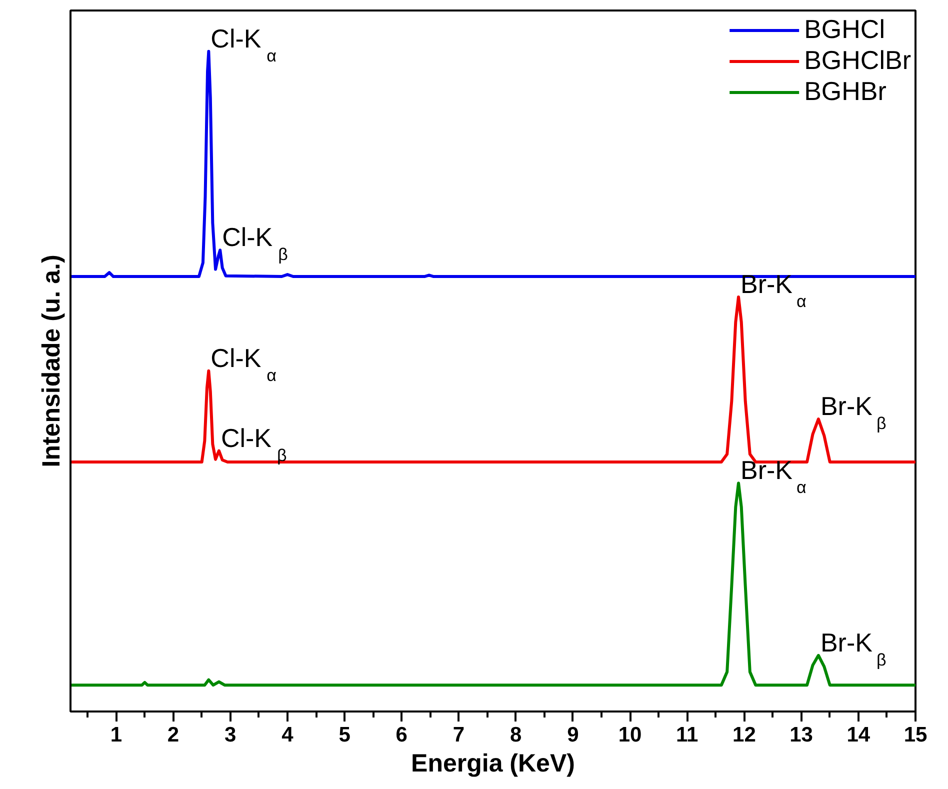 The width and height of the screenshot is (948, 789). Describe the element at coordinates (402, 735) in the screenshot. I see `x-tick-label: 6` at that location.